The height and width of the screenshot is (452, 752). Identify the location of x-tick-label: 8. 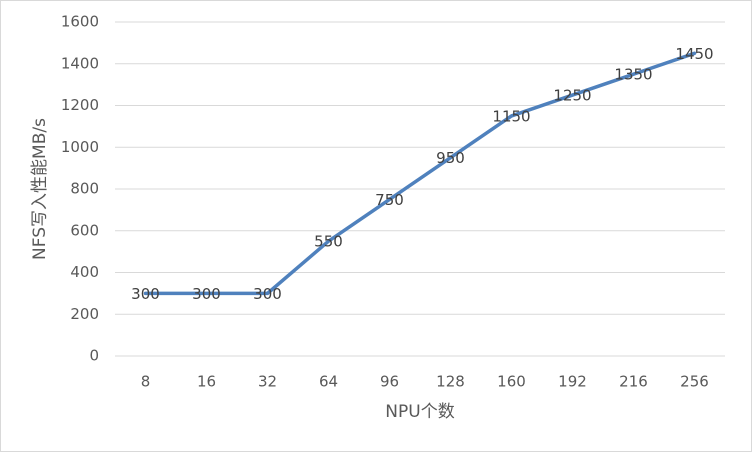
(146, 382).